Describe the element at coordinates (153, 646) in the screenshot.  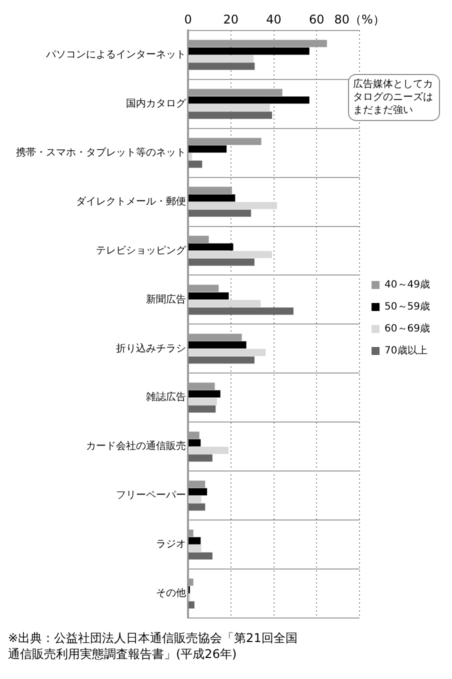
I see `text: ※出典：公益社団法人日本通信販売協会「第21回全国通信販売利用実態調査報告書」(平成26年)` at that location.